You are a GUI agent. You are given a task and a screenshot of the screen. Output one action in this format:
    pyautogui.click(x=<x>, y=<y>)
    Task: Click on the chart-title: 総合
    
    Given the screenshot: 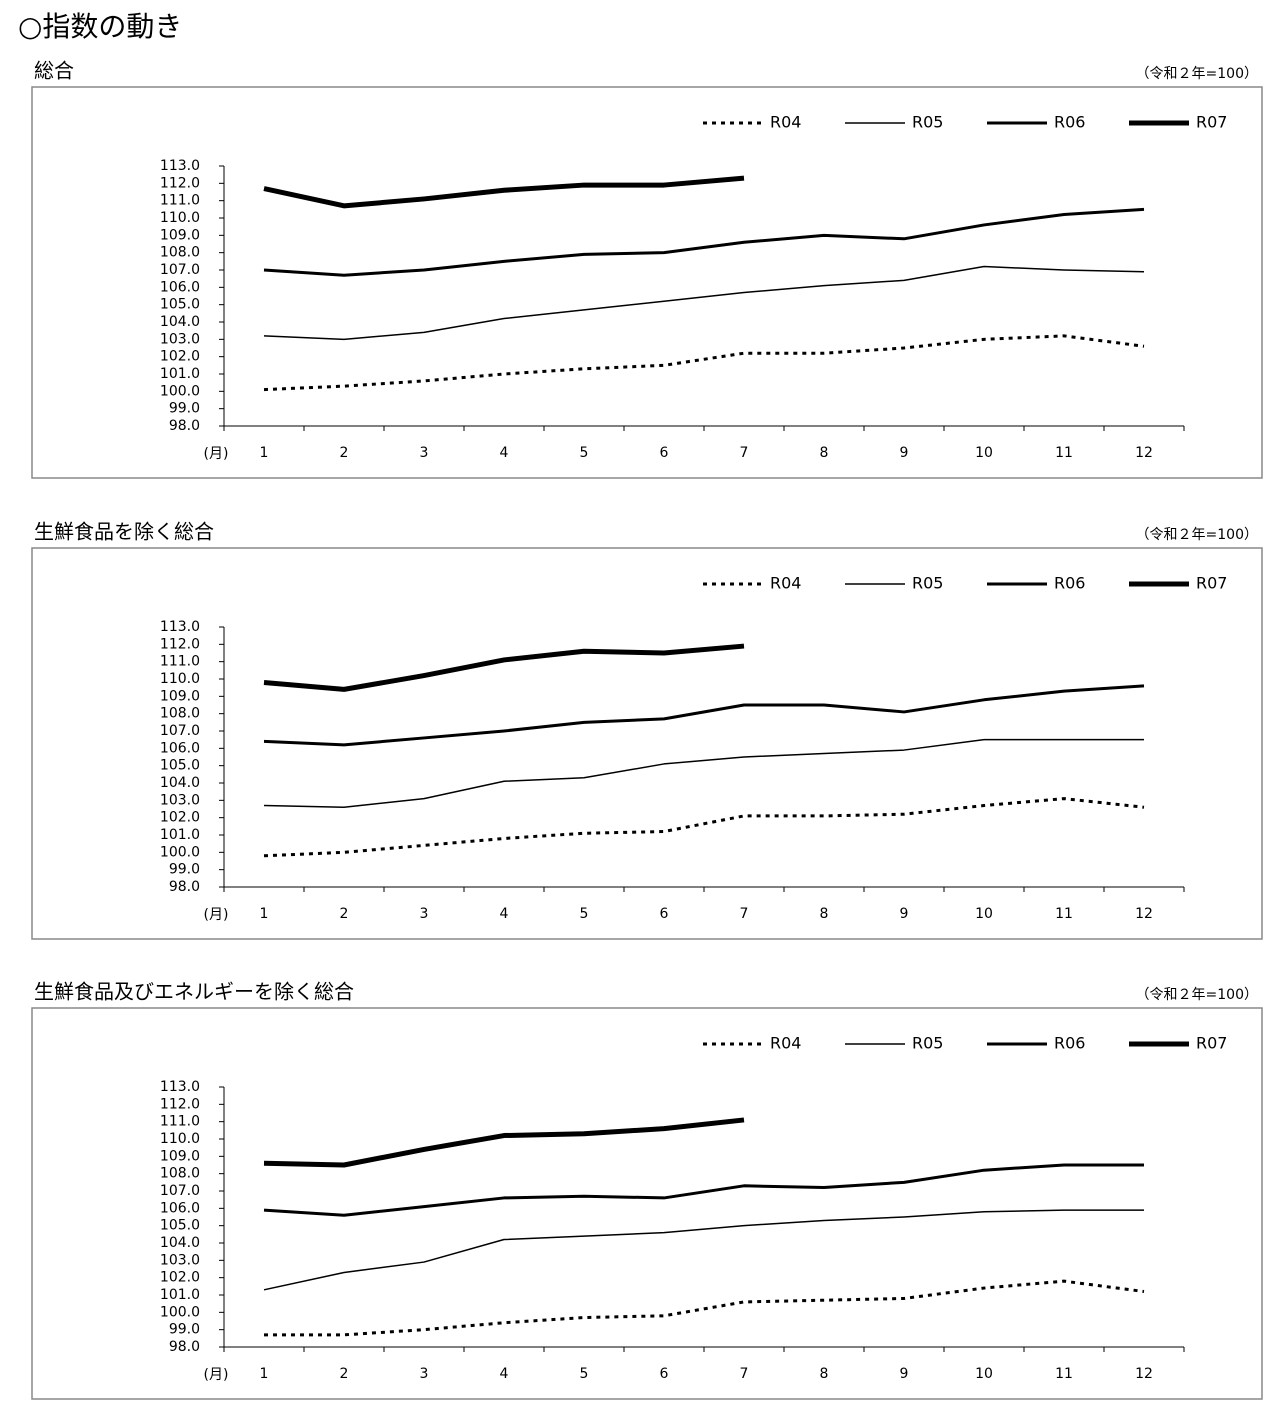 What is the action you would take?
    pyautogui.click(x=54, y=71)
    